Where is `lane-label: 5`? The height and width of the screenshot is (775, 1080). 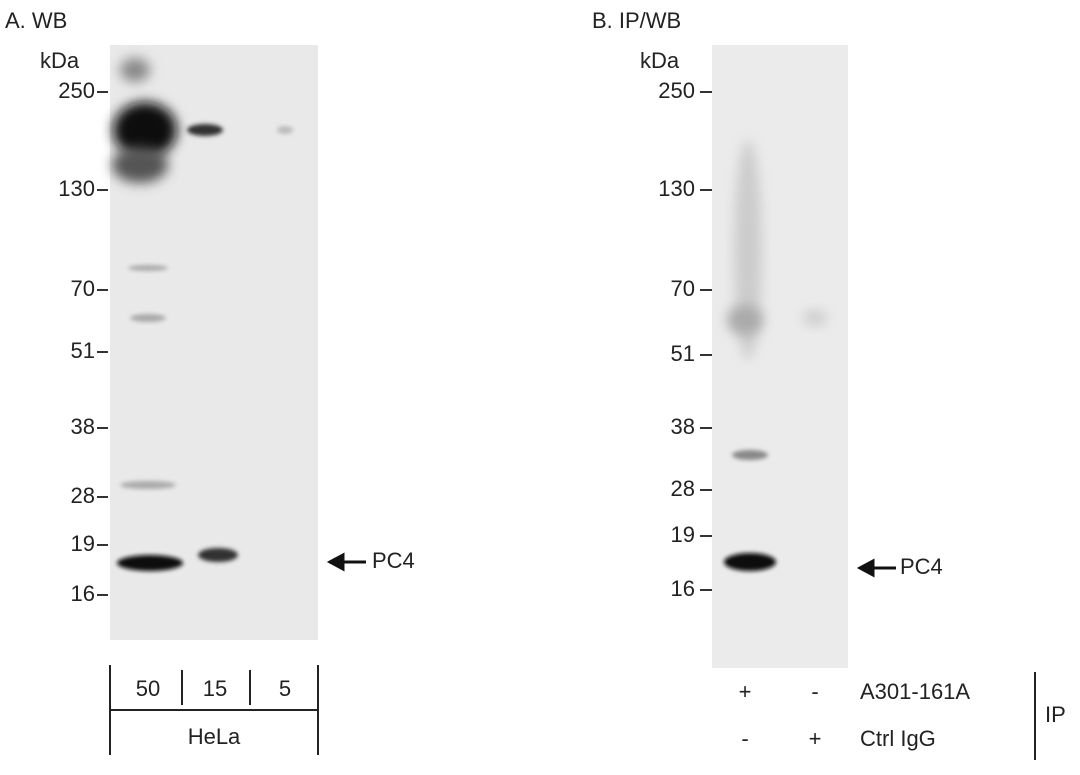 lane-label: 5 is located at coordinates (285, 688).